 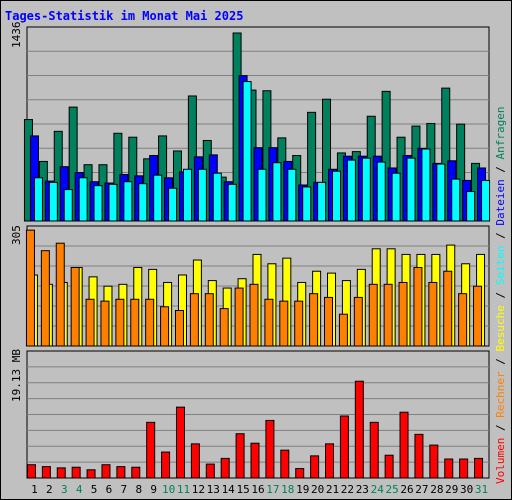 What do you see at coordinates (16, 375) in the screenshot?
I see `y-max-label-volume: 19.13 MB` at bounding box center [16, 375].